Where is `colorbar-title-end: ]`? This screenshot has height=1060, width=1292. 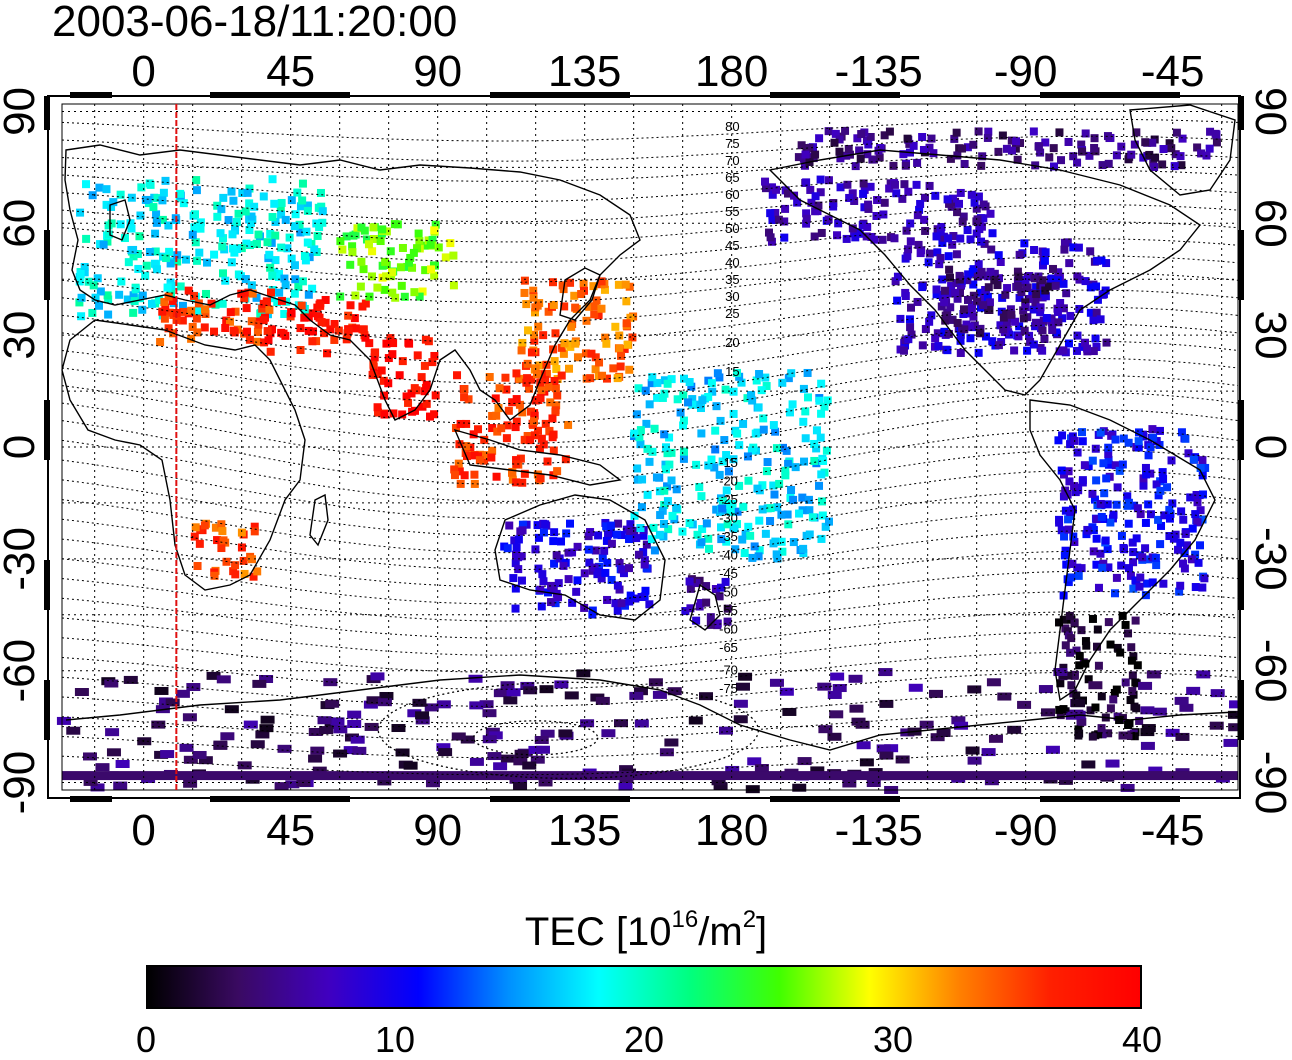
colorbar-title-end: ] is located at coordinates (762, 932).